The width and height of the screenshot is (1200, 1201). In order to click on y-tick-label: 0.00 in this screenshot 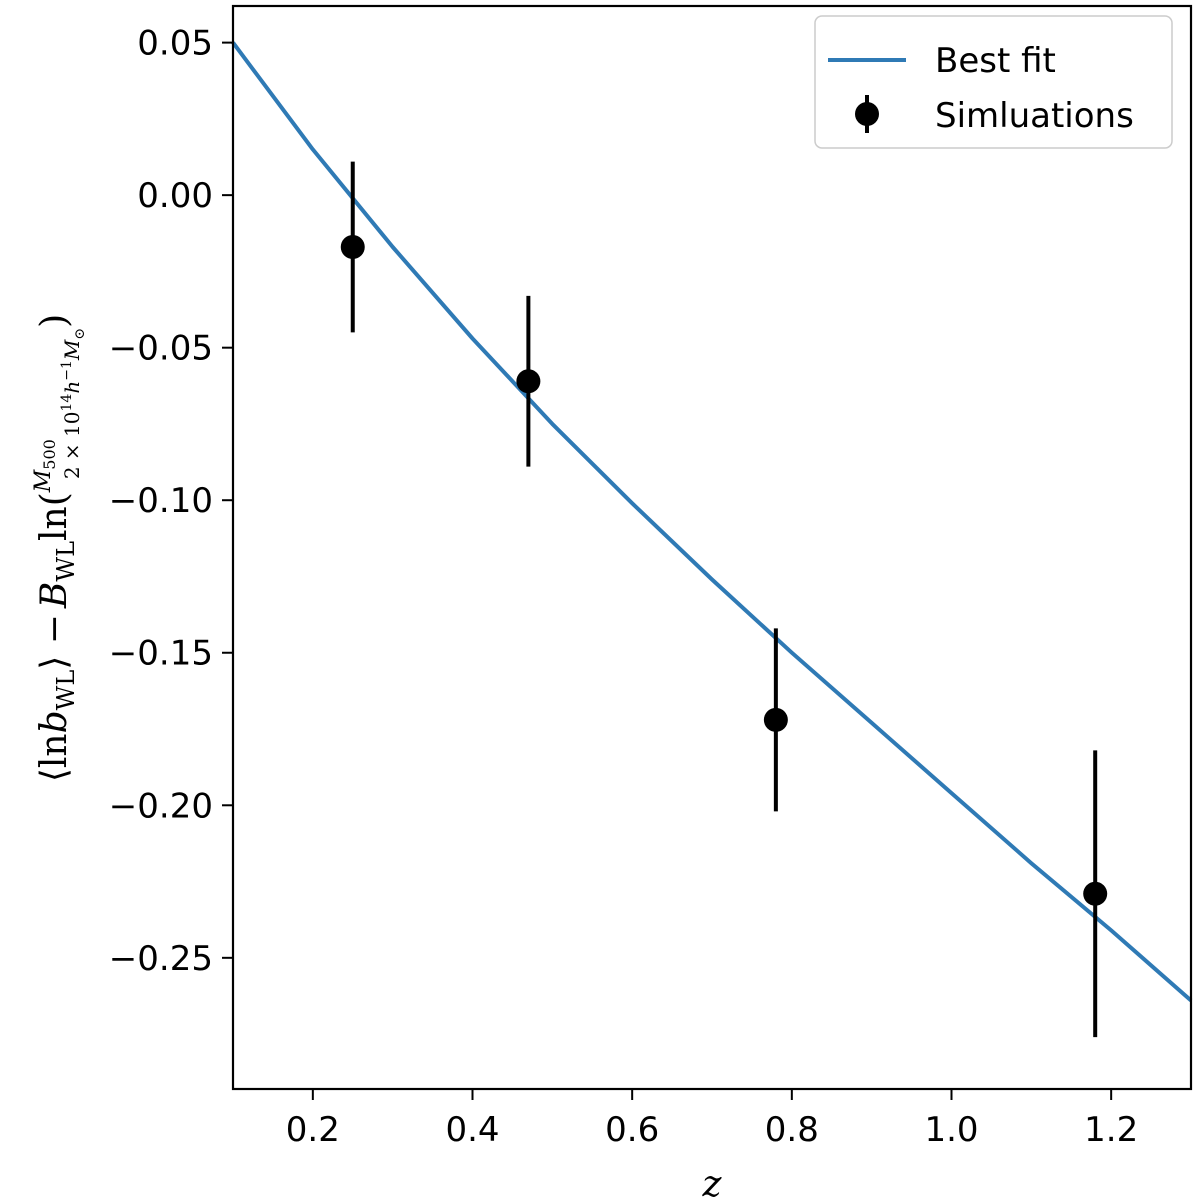, I will do `click(175, 196)`.